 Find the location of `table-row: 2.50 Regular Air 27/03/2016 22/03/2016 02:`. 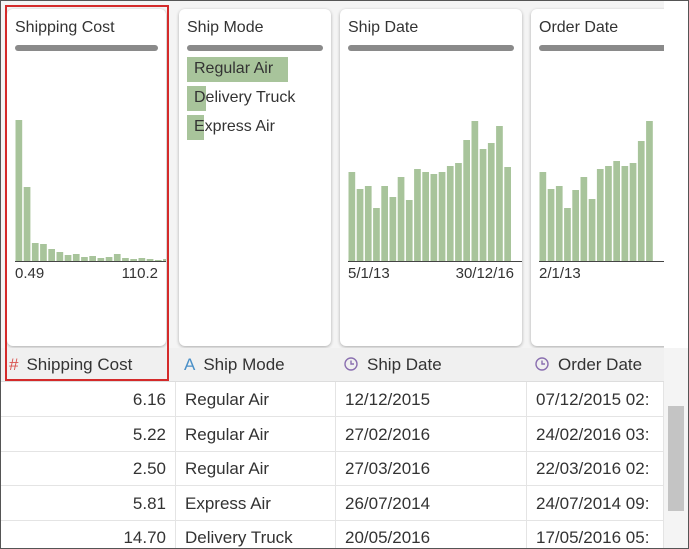

table-row: 2.50 Regular Air 27/03/2016 22/03/2016 02: is located at coordinates (332, 468).